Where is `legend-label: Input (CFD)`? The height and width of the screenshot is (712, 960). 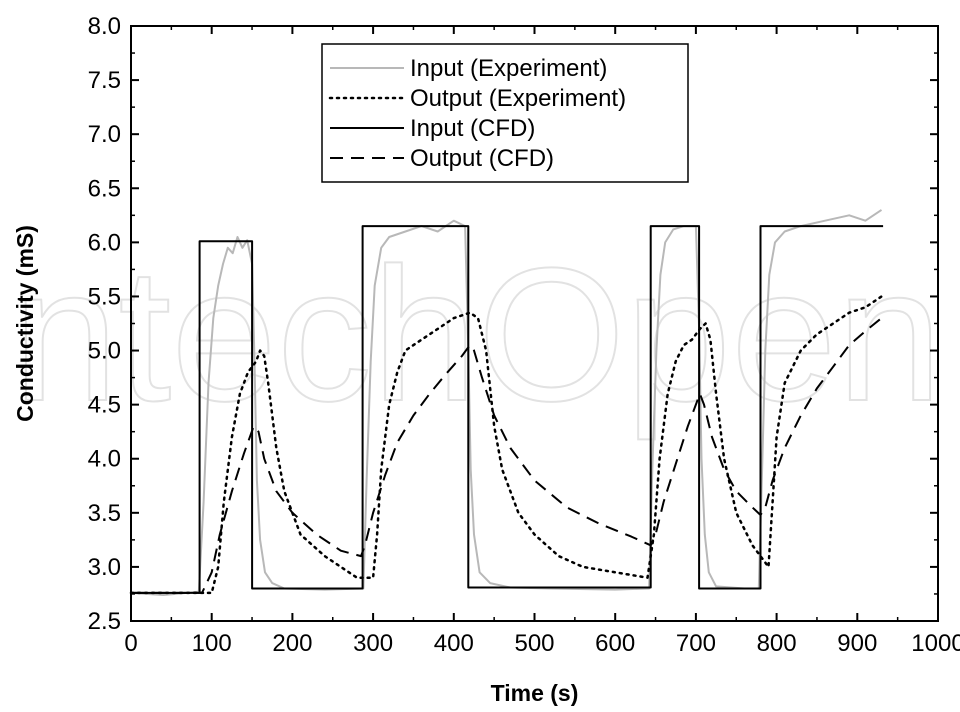
legend-label: Input (CFD) is located at coordinates (472, 128).